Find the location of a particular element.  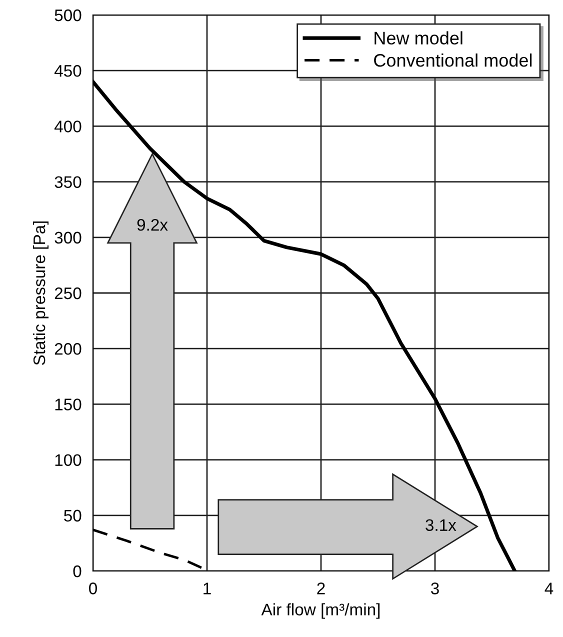

y-tick-label: 50 is located at coordinates (73, 516).